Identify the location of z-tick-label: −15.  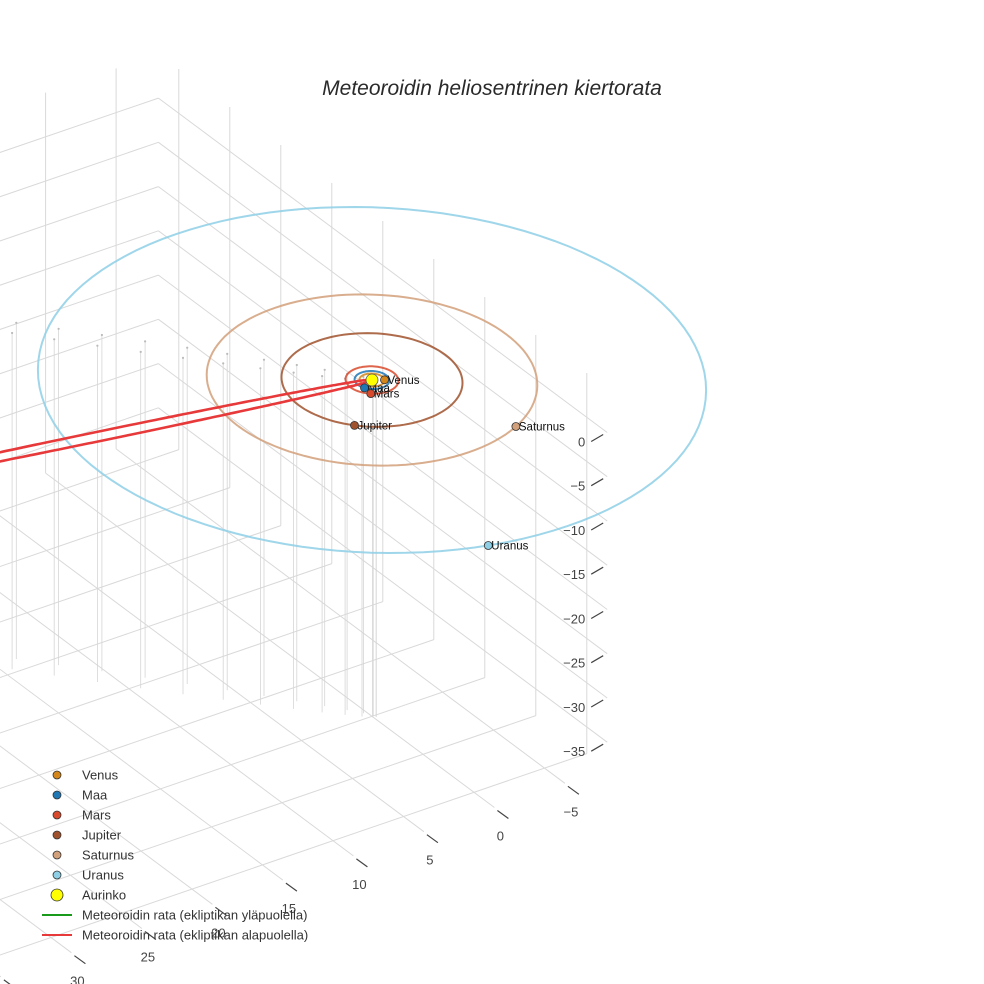
(574, 574).